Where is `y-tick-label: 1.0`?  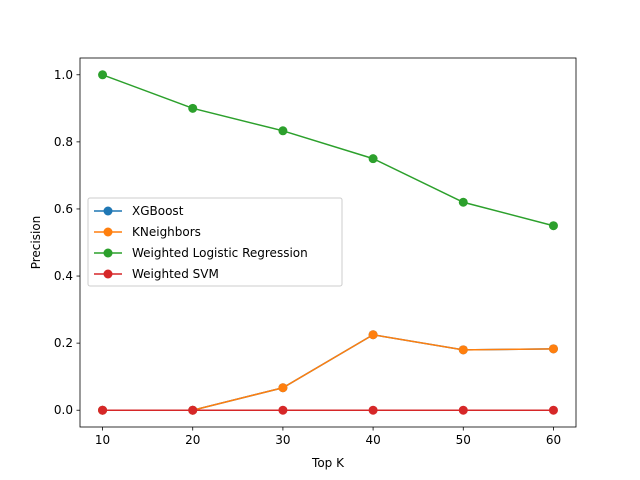
y-tick-label: 1.0 is located at coordinates (63, 75).